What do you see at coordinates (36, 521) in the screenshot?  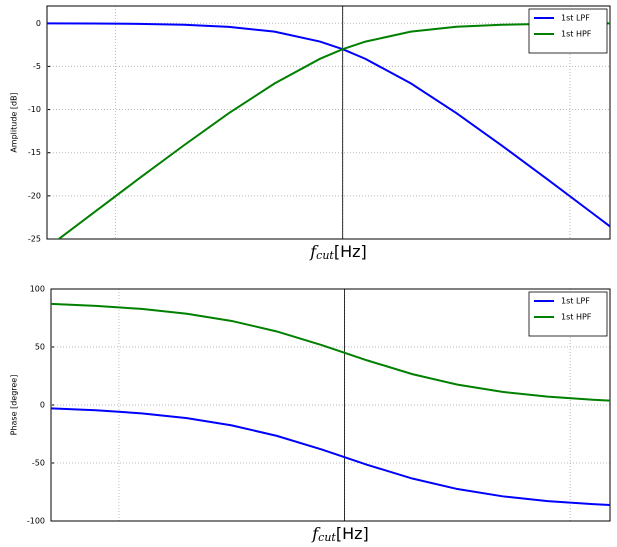 I see `y-tick-label: -100` at bounding box center [36, 521].